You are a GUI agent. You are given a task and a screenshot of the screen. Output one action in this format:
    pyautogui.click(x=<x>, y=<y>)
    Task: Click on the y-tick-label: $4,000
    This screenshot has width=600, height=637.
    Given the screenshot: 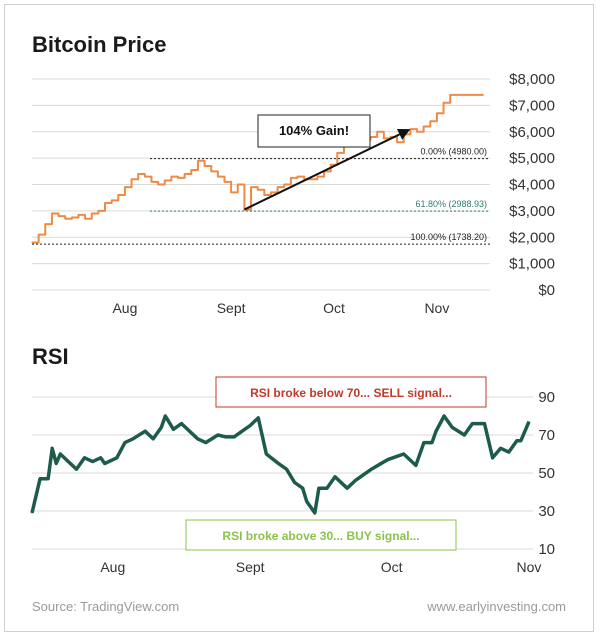 What is the action you would take?
    pyautogui.click(x=532, y=185)
    